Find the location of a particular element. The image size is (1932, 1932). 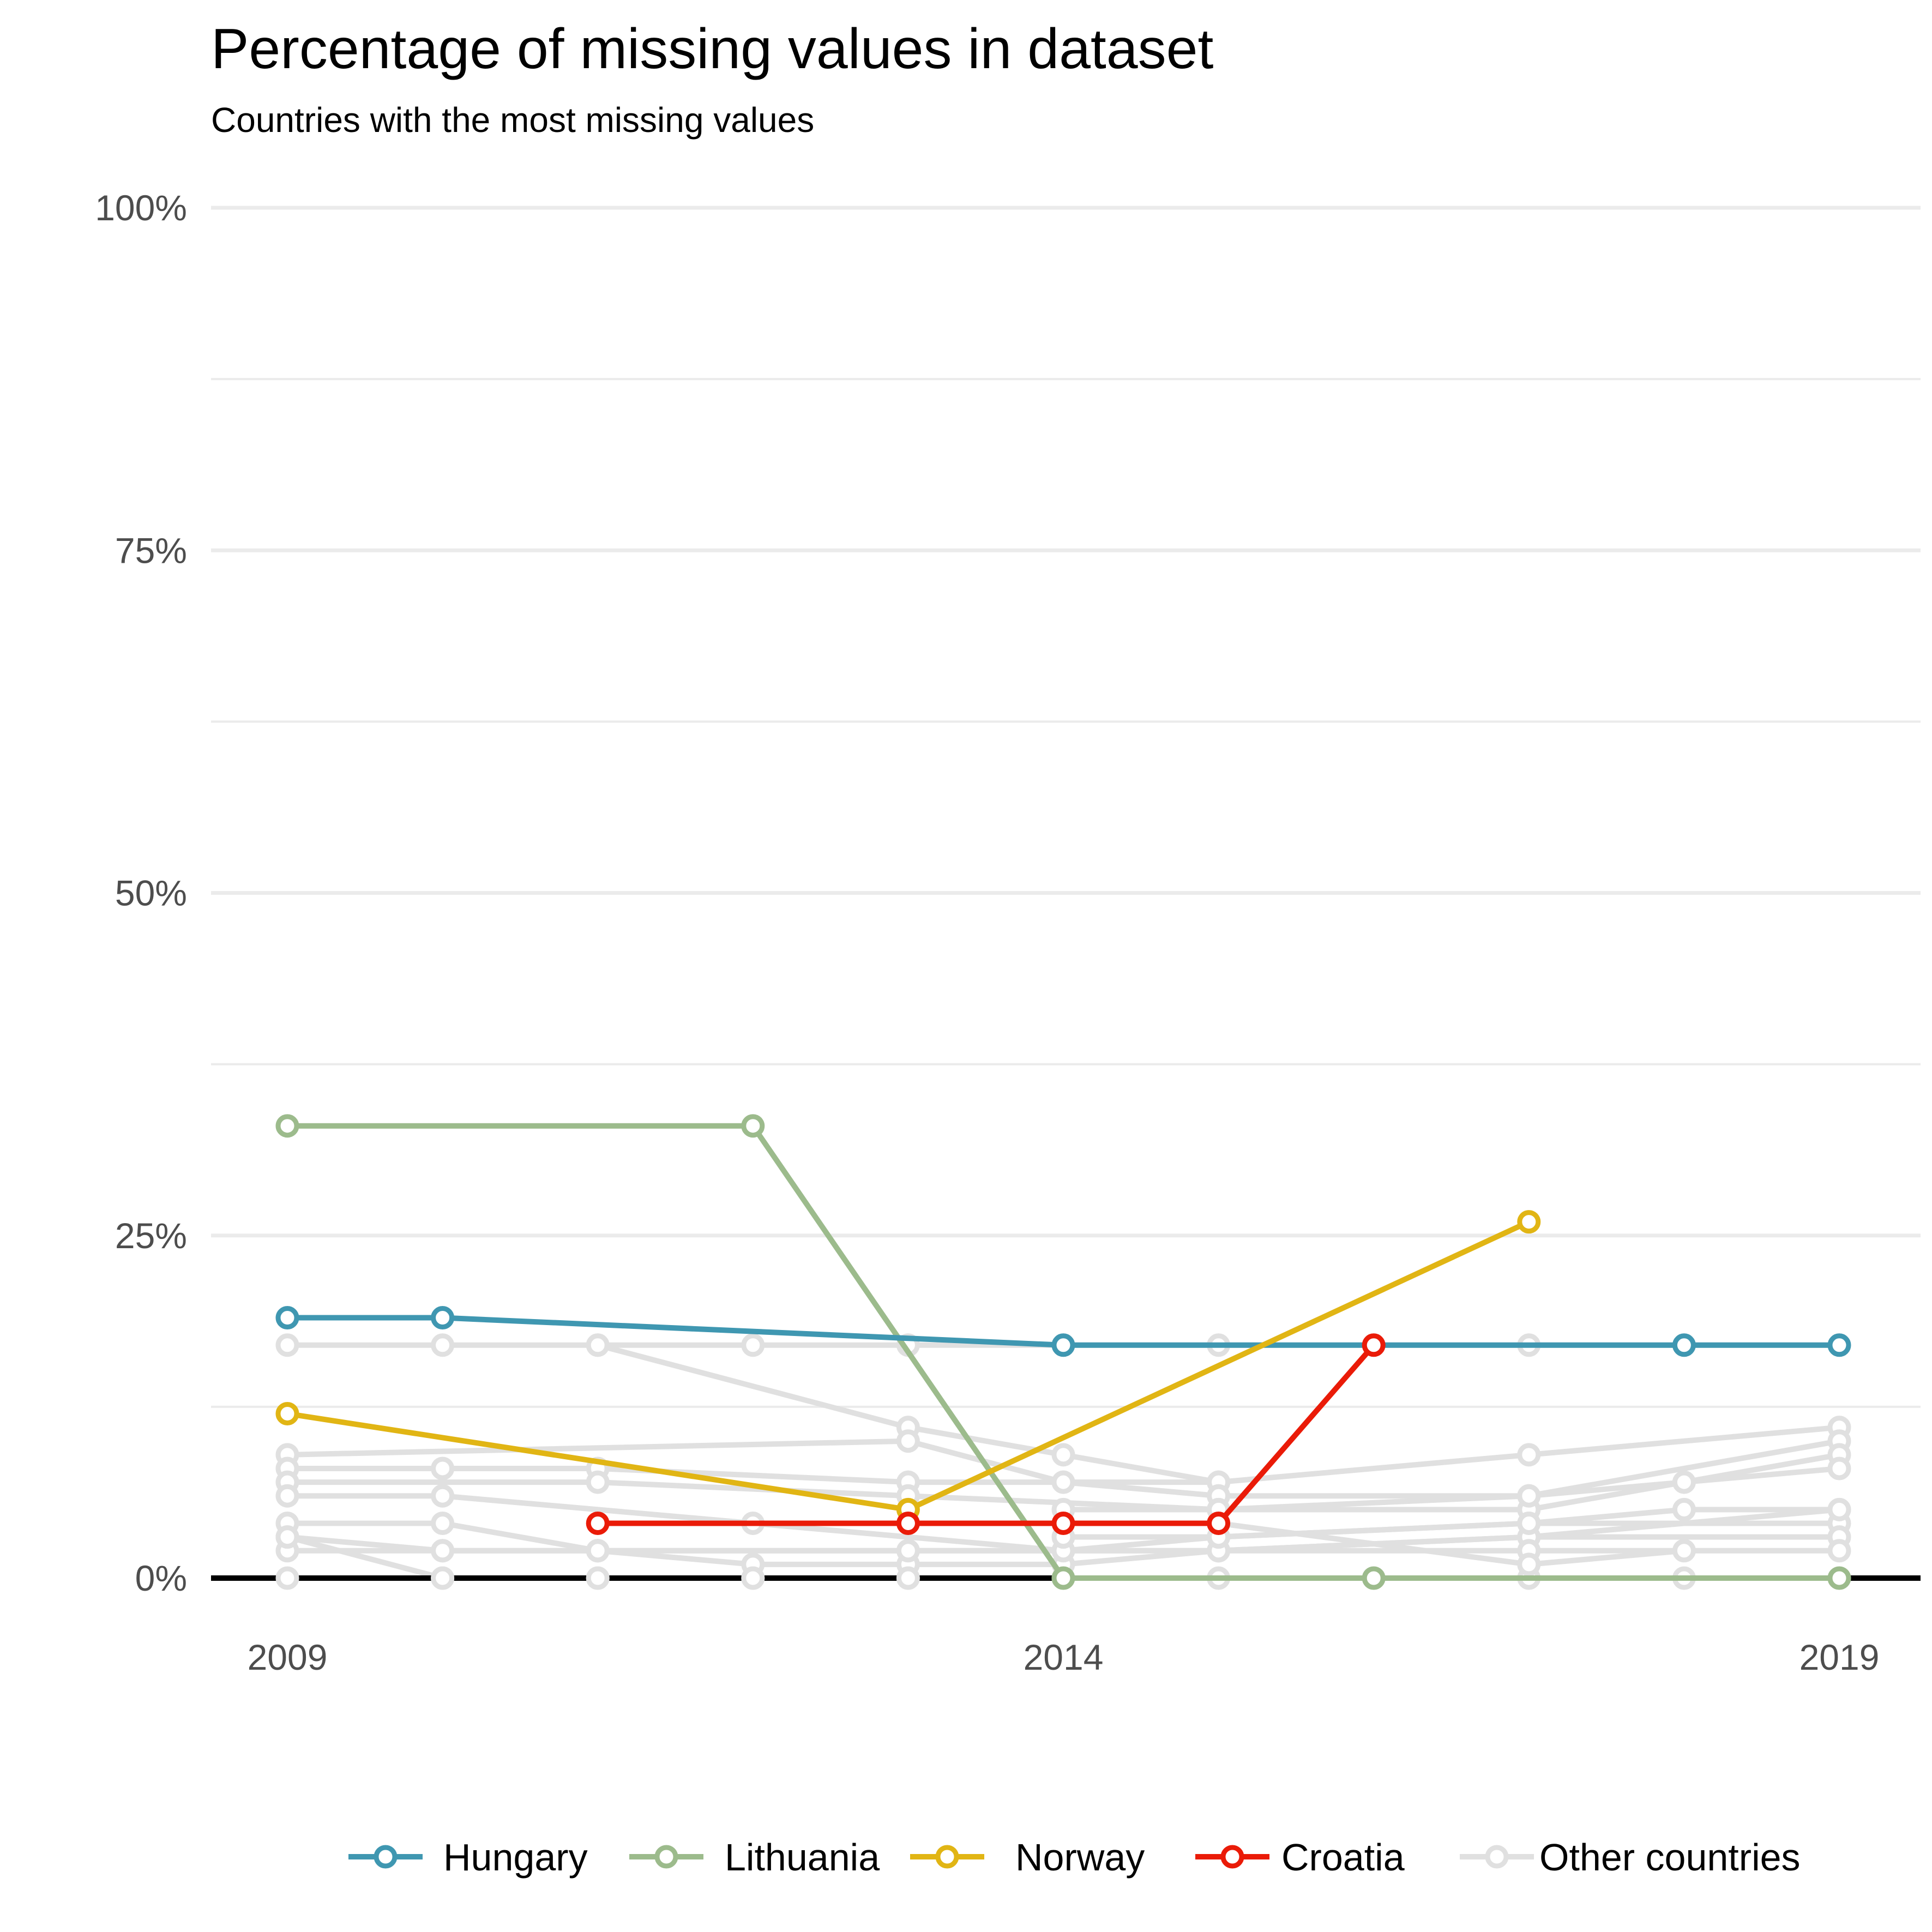

legend-key-point-norway is located at coordinates (947, 1857).